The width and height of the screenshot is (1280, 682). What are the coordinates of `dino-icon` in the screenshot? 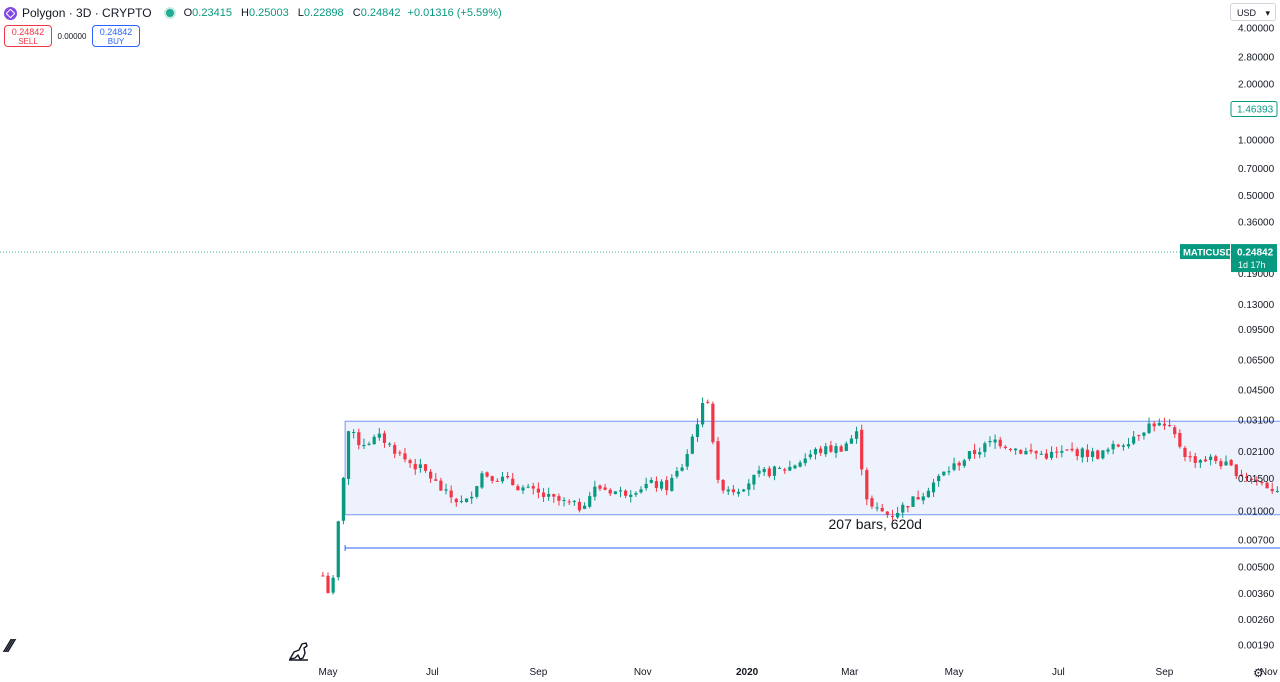 It's located at (299, 651).